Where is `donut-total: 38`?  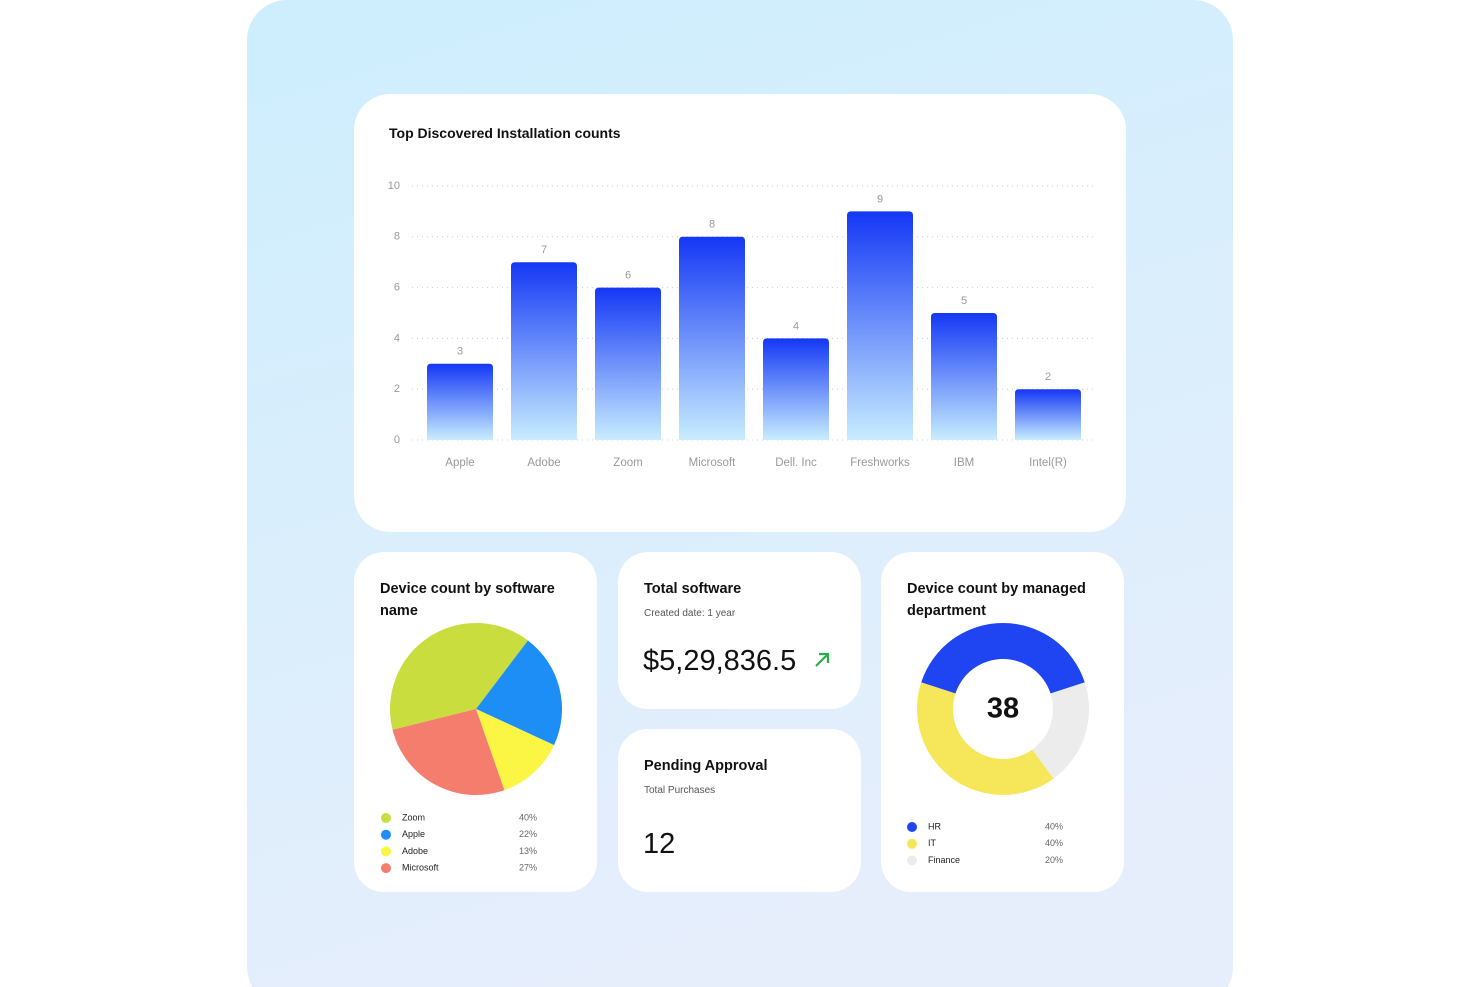 donut-total: 38 is located at coordinates (1003, 709).